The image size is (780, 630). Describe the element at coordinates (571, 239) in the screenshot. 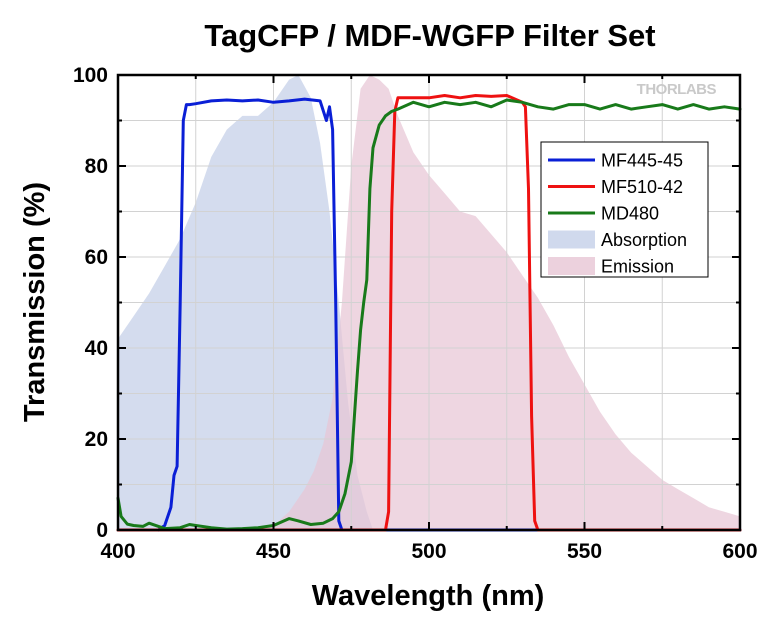

I see `absorption-legend-swatch` at that location.